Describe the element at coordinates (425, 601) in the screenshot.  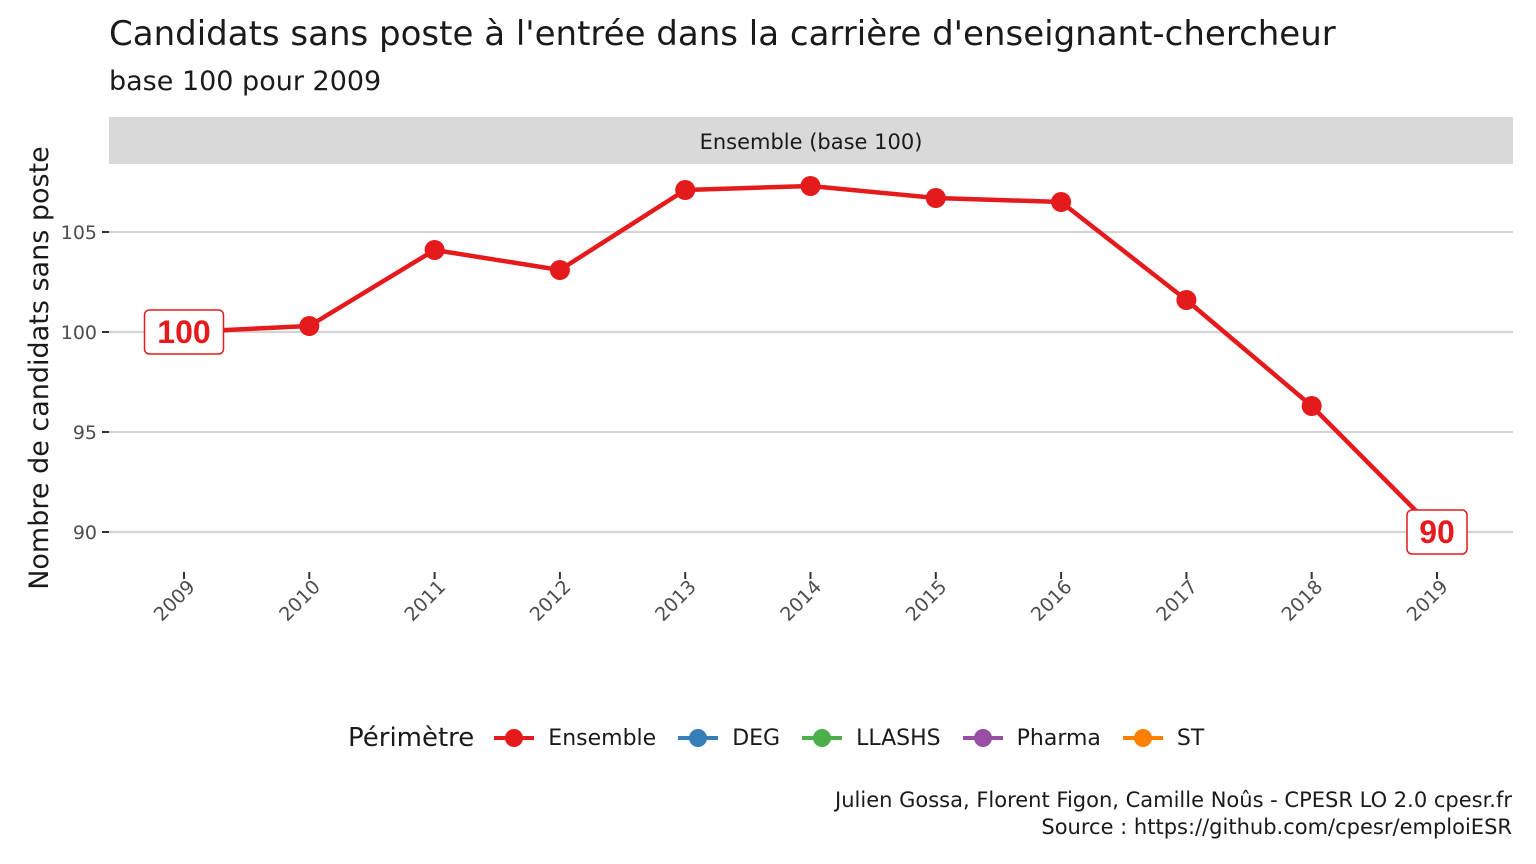
I see `x-tick-label: 2011` at that location.